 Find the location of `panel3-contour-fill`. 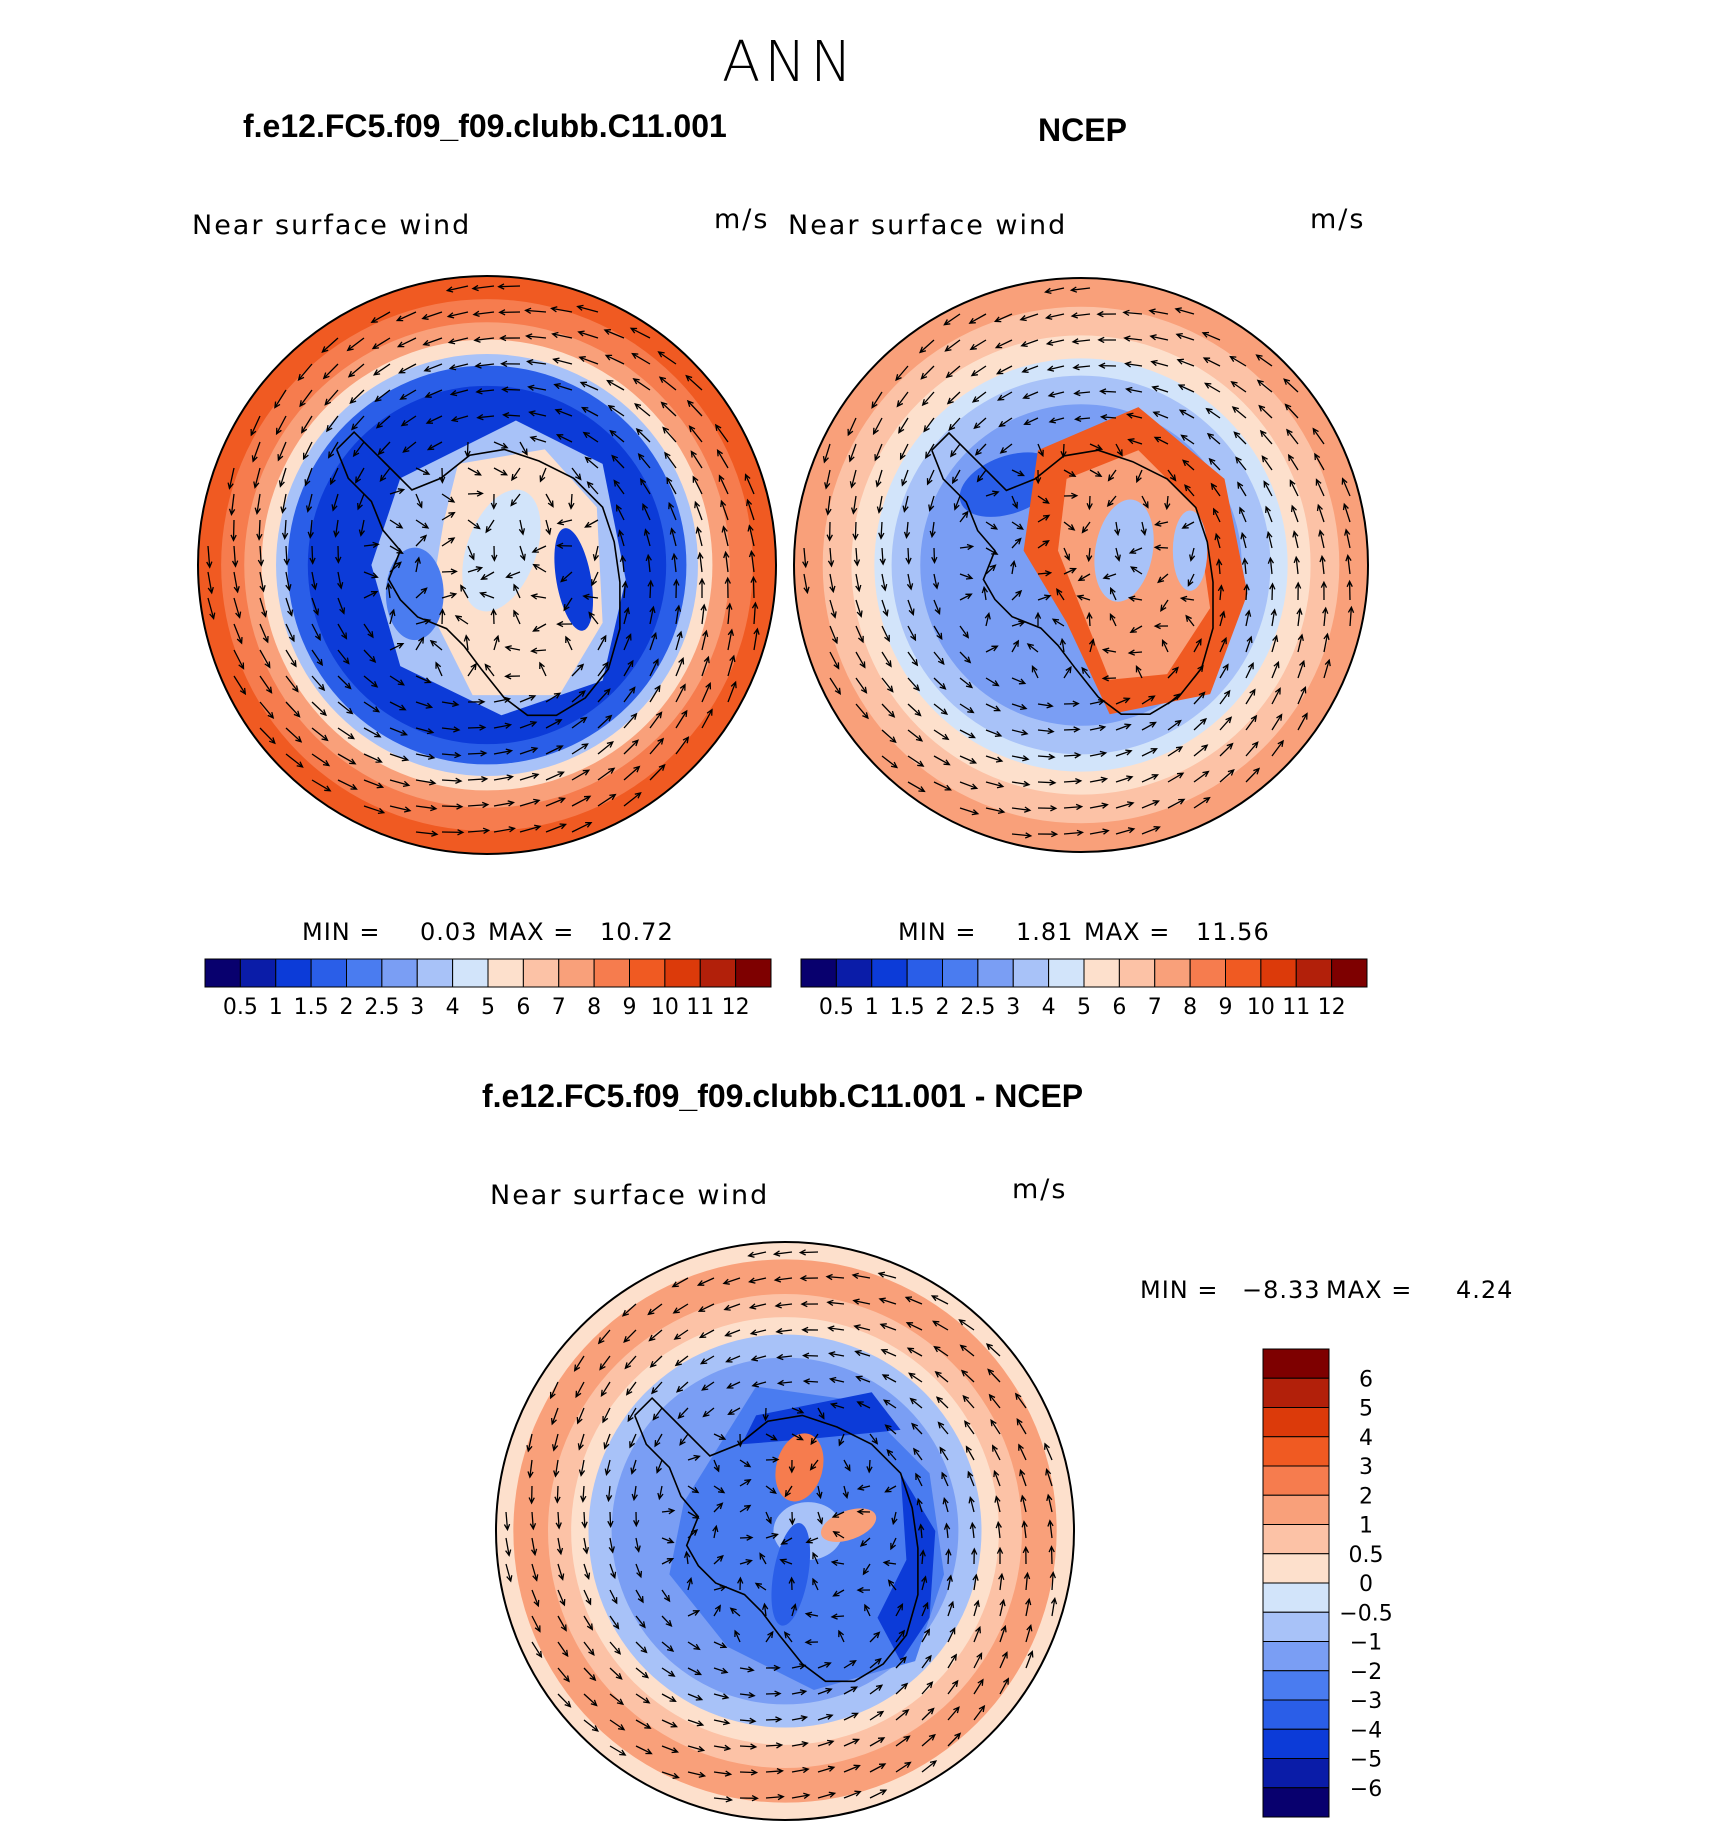

panel3-contour-fill is located at coordinates (906, 1567).